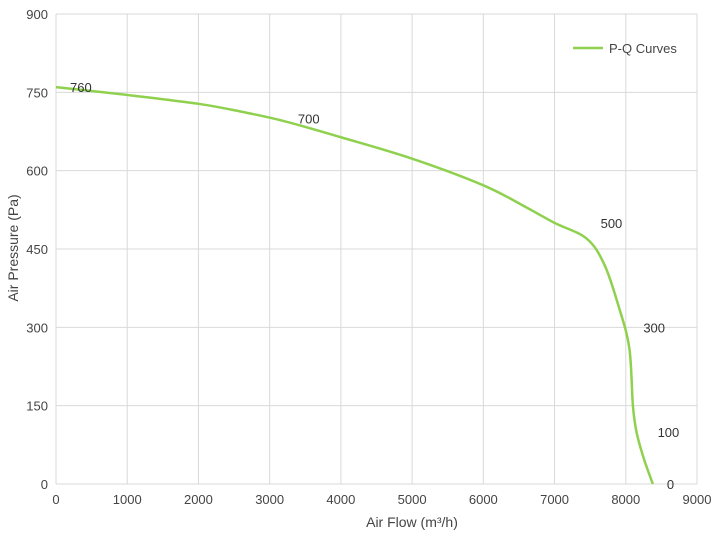 The image size is (726, 538). I want to click on data-label: 760, so click(81, 87).